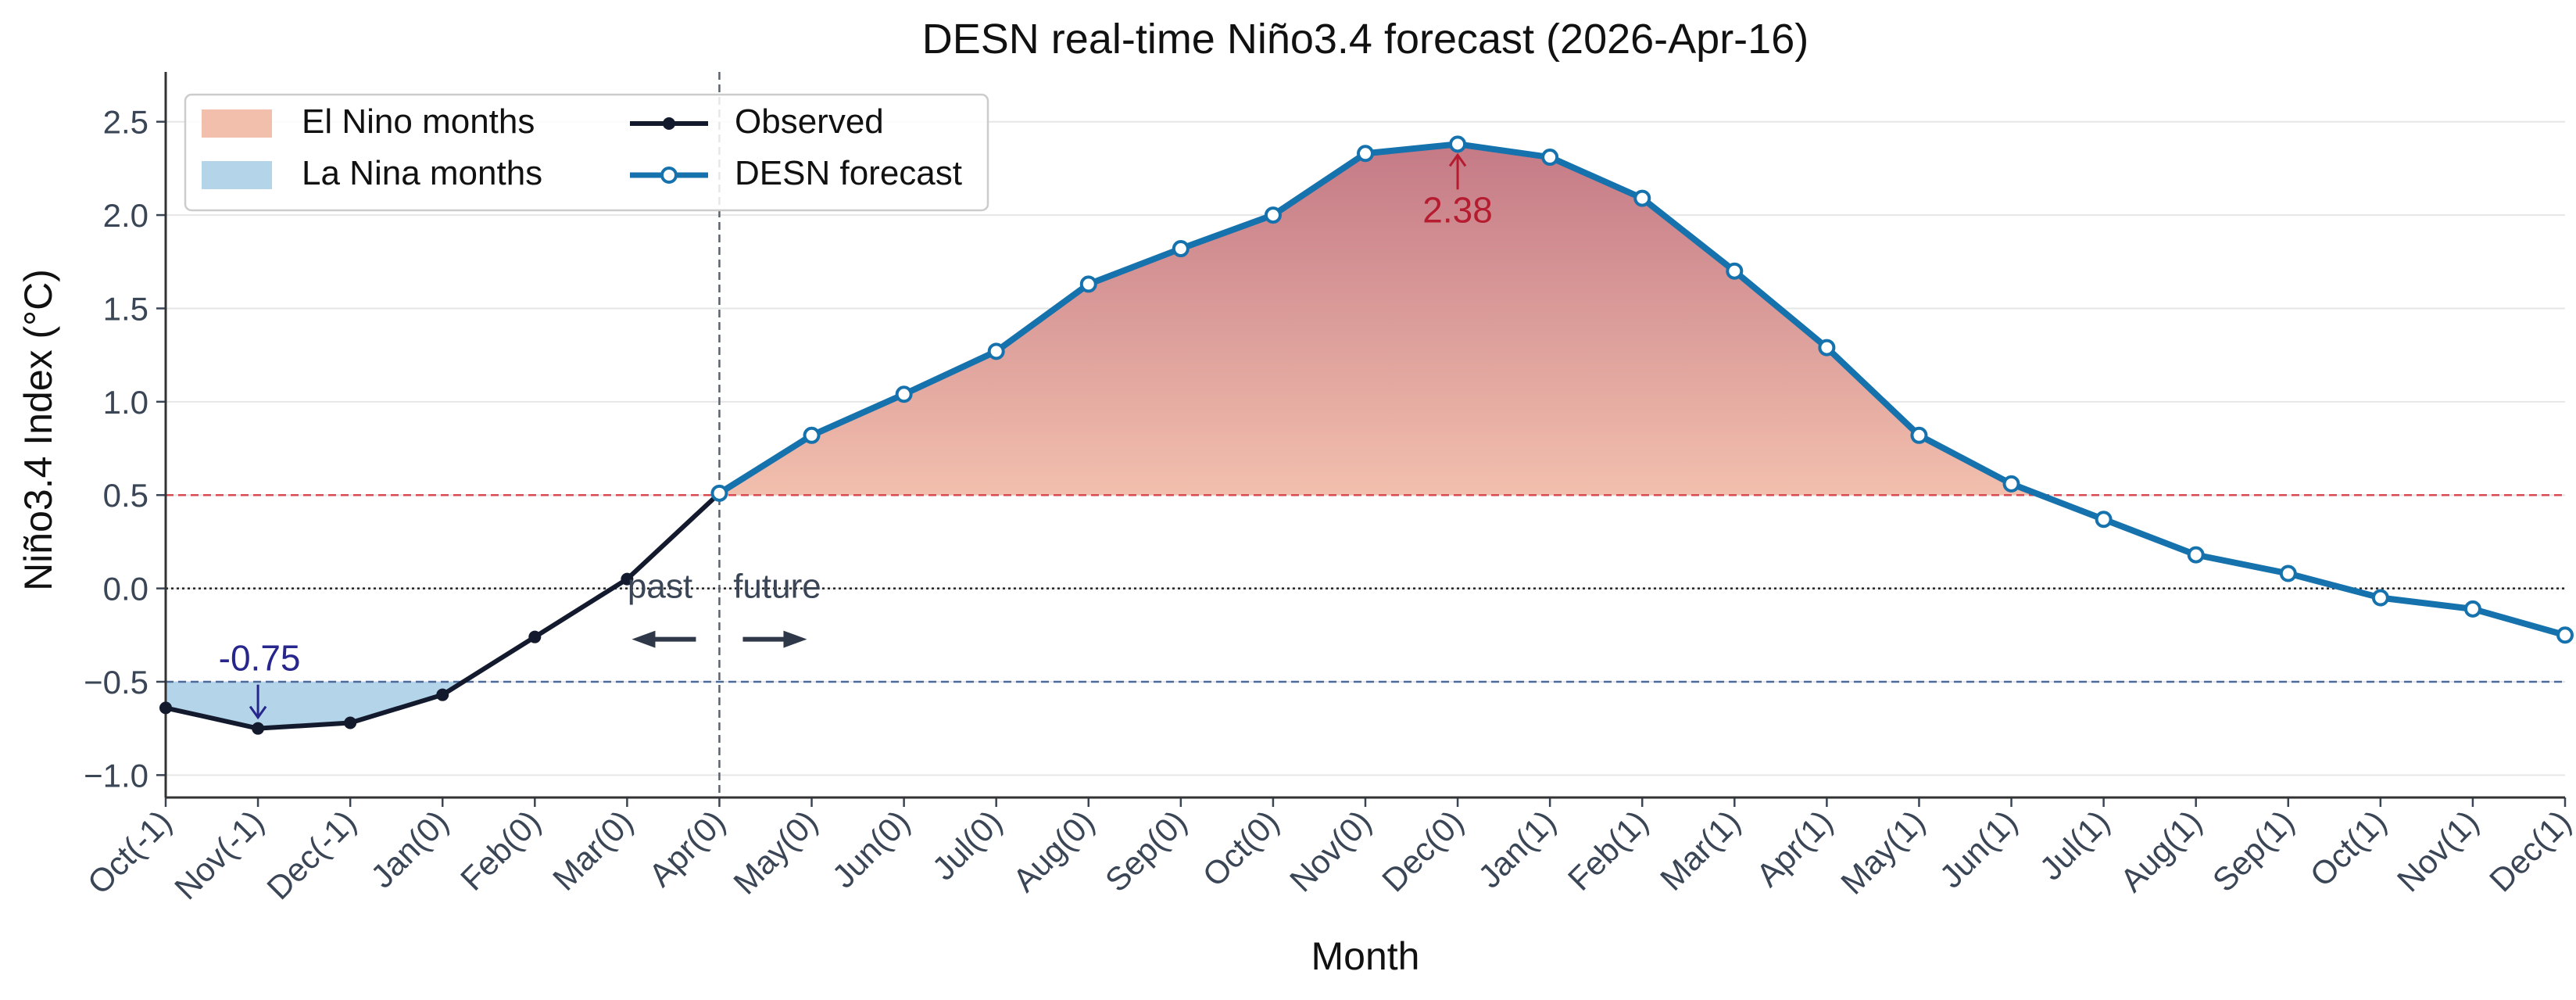 The image size is (2576, 1000). Describe the element at coordinates (116, 775) in the screenshot. I see `y-tick-label: −1.0` at that location.